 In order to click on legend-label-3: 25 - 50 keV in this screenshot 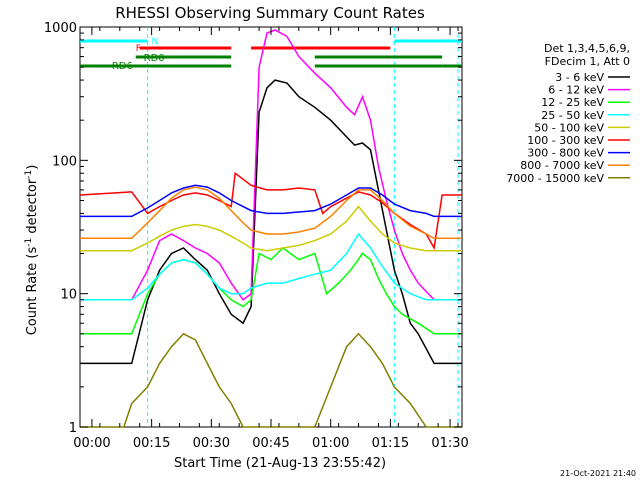, I will do `click(572, 115)`.